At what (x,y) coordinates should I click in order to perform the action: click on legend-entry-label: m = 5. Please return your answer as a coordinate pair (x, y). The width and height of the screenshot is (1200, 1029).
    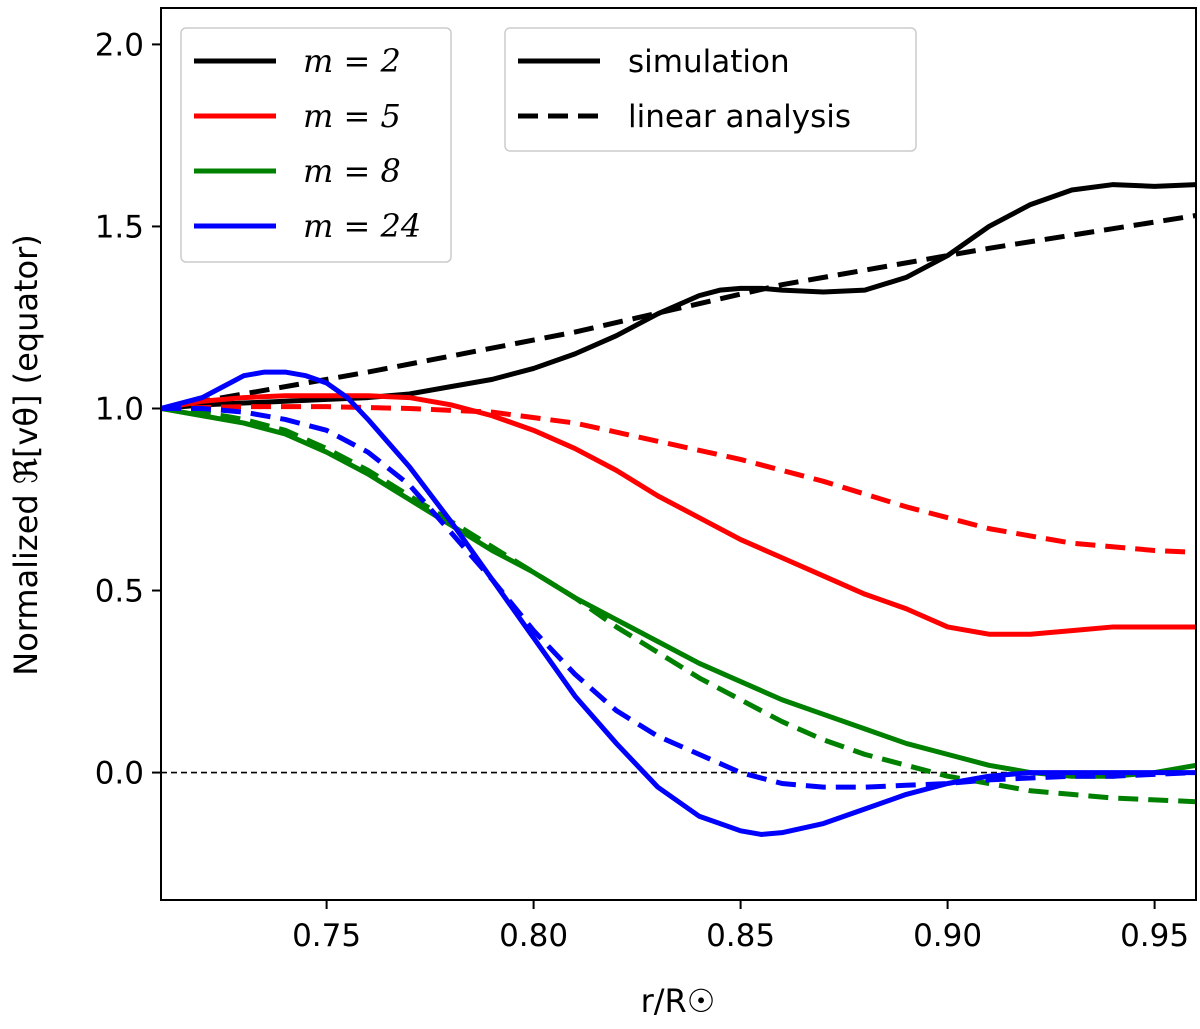
    Looking at the image, I should click on (352, 116).